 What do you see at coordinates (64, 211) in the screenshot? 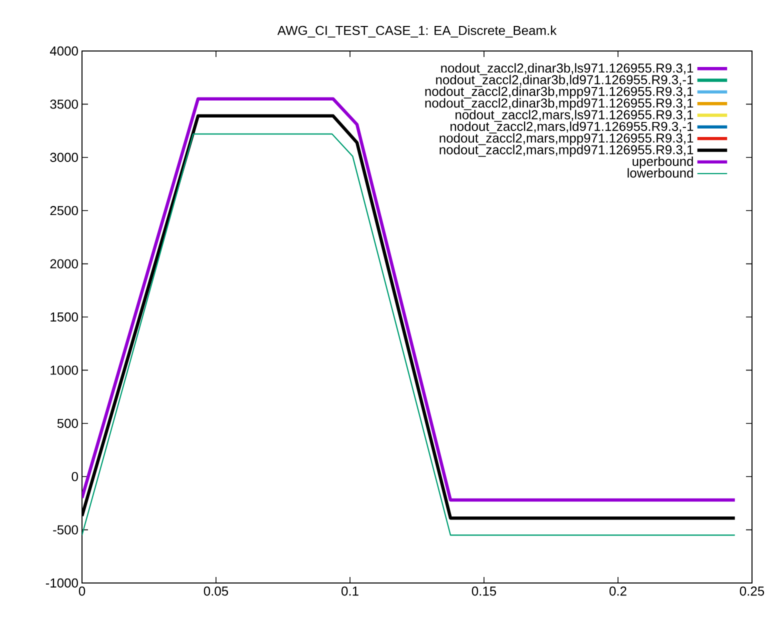
I see `y-tick-label: 2500` at bounding box center [64, 211].